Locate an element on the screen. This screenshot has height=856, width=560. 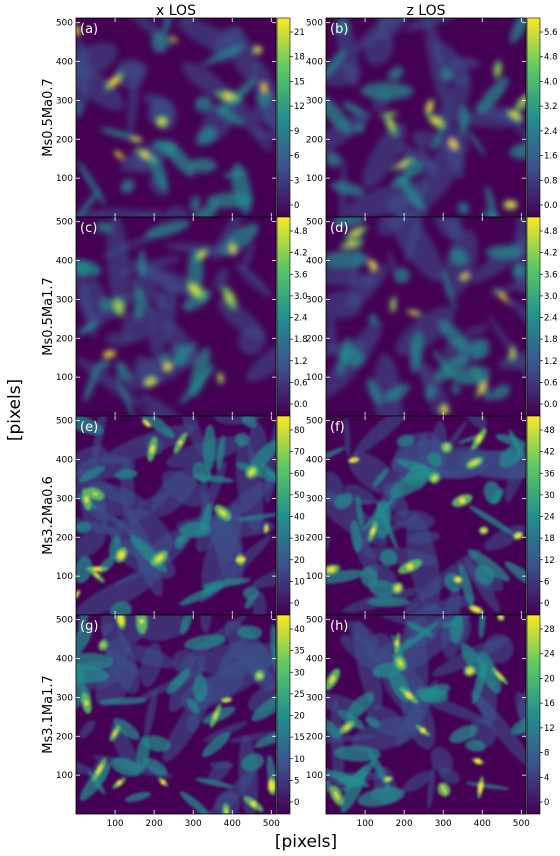
figure-xlabel: [pixels] is located at coordinates (306, 842).